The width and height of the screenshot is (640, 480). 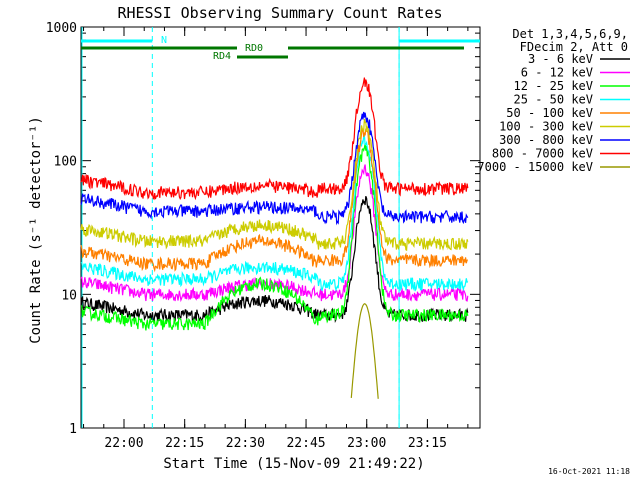 What do you see at coordinates (65, 162) in the screenshot?
I see `y-tick-label: 100` at bounding box center [65, 162].